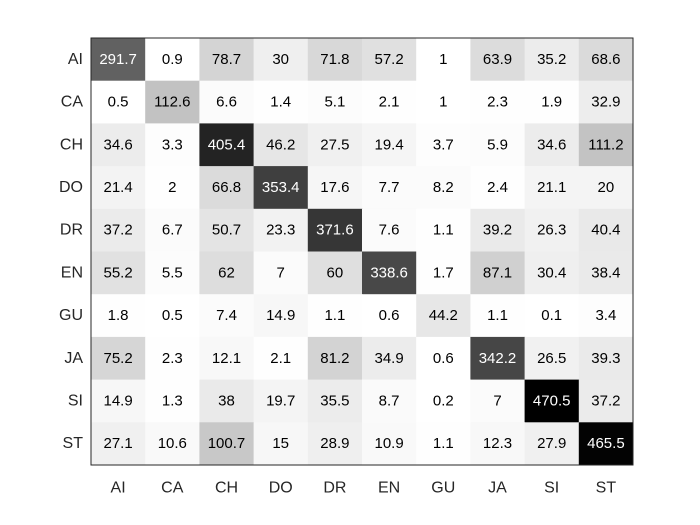  Describe the element at coordinates (172, 102) in the screenshot. I see `cell-value-label: 112.6` at that location.